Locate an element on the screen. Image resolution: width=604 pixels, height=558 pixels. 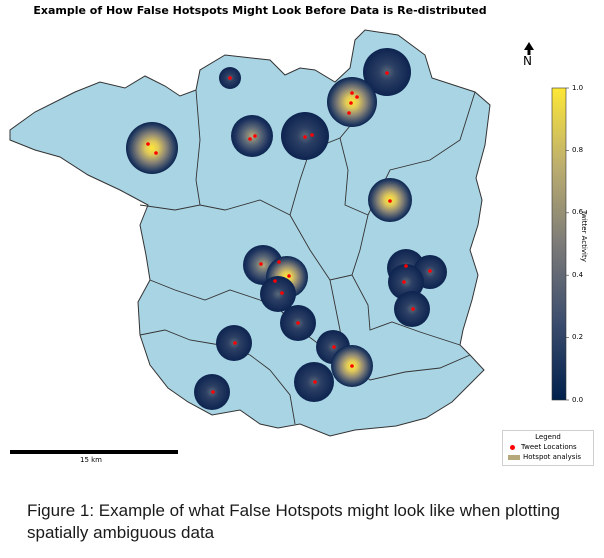
colorbar-tick-label: 0.4 is located at coordinates (578, 275).